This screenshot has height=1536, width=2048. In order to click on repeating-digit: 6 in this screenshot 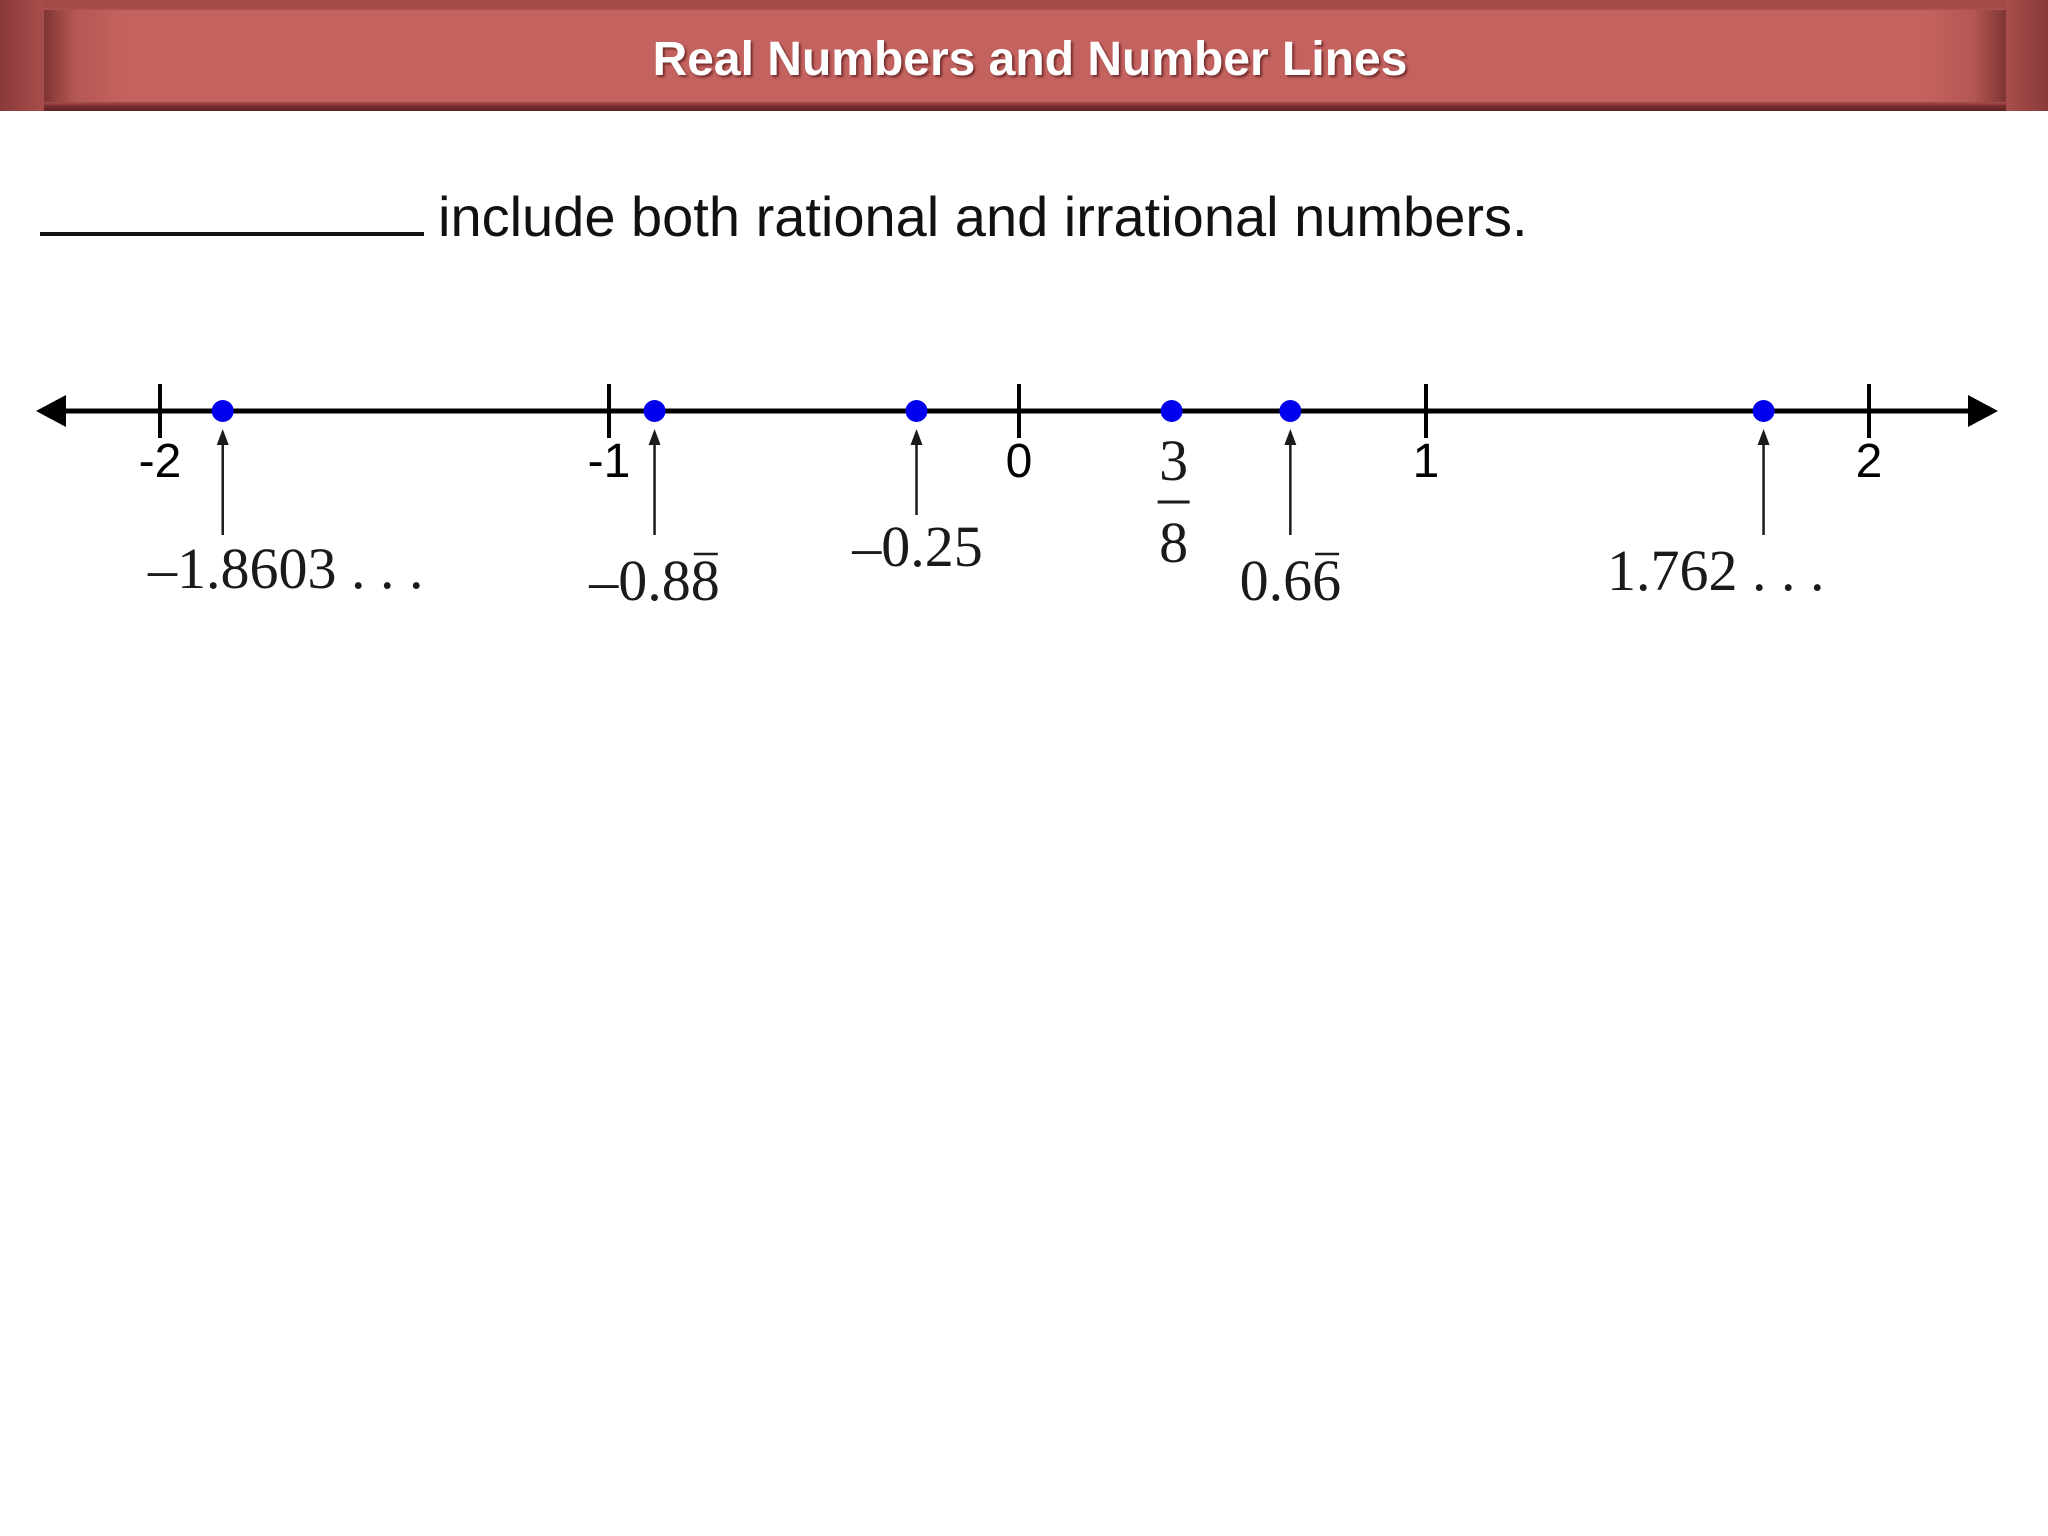, I will do `click(1326, 580)`.